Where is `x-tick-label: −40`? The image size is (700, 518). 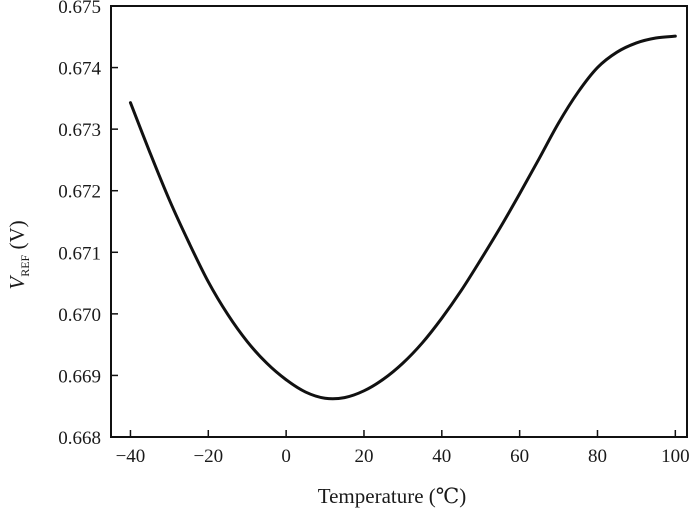 x-tick-label: −40 is located at coordinates (131, 456).